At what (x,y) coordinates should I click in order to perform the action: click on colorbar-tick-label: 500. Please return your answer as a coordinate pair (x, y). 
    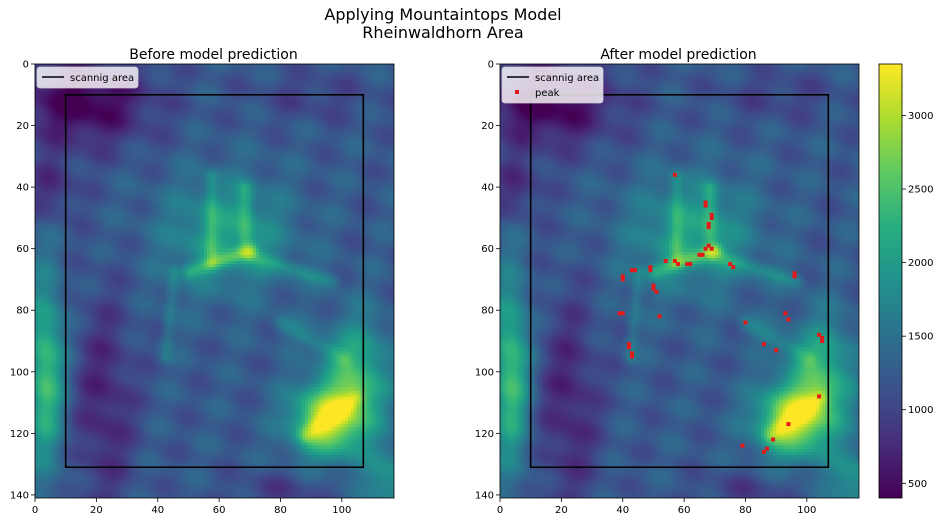
    Looking at the image, I should click on (917, 484).